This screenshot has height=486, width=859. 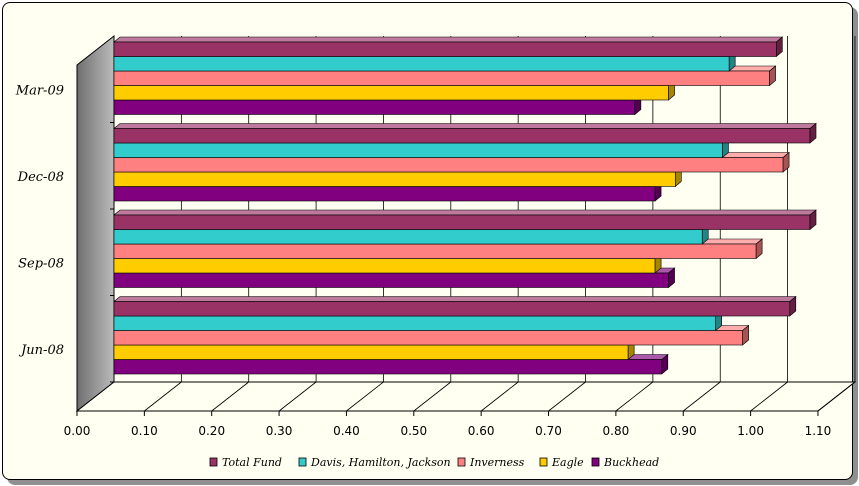 I want to click on legend-label: Davis, Hamilton, Jackson, so click(x=380, y=462).